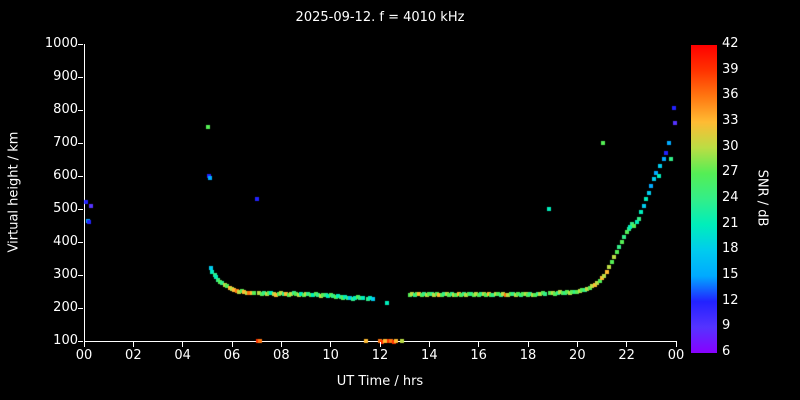  Describe the element at coordinates (65, 175) in the screenshot. I see `y-tick-label: 600` at that location.